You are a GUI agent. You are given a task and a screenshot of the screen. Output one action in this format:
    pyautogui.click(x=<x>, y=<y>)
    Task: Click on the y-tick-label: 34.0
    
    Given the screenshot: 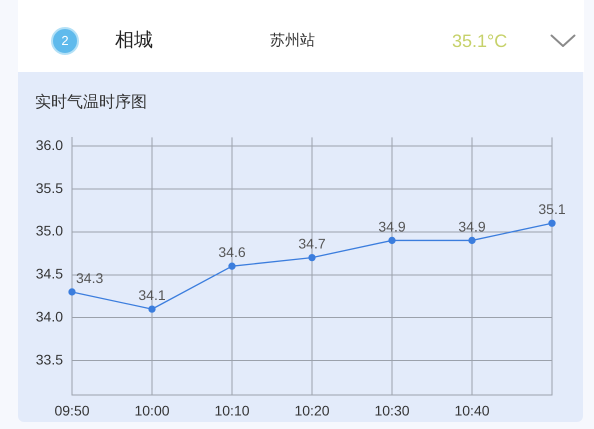 What is the action you would take?
    pyautogui.click(x=50, y=316)
    